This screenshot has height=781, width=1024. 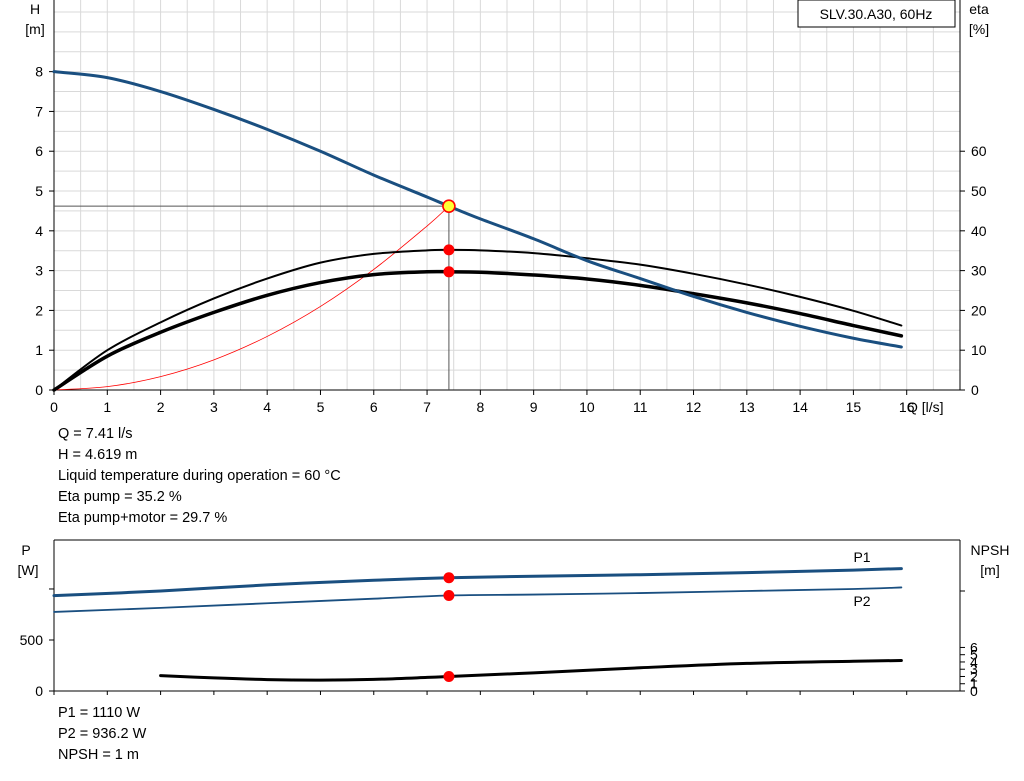 What do you see at coordinates (861, 601) in the screenshot?
I see `p2-curve-label: P2` at bounding box center [861, 601].